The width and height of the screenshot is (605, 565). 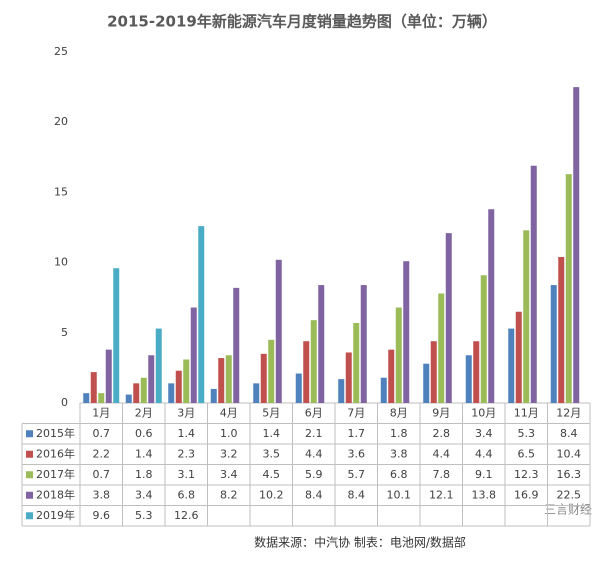 What do you see at coordinates (187, 474) in the screenshot?
I see `table-cell: 3.1` at bounding box center [187, 474].